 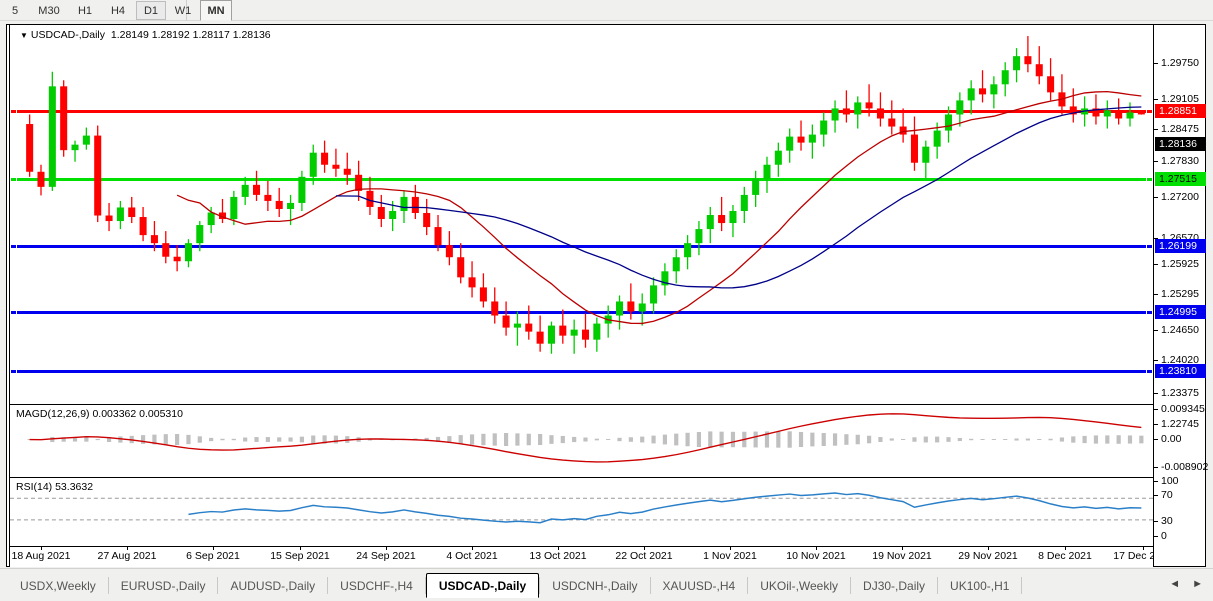 What do you see at coordinates (1176, 161) in the screenshot?
I see `price-tick-3: 1.27830` at bounding box center [1176, 161].